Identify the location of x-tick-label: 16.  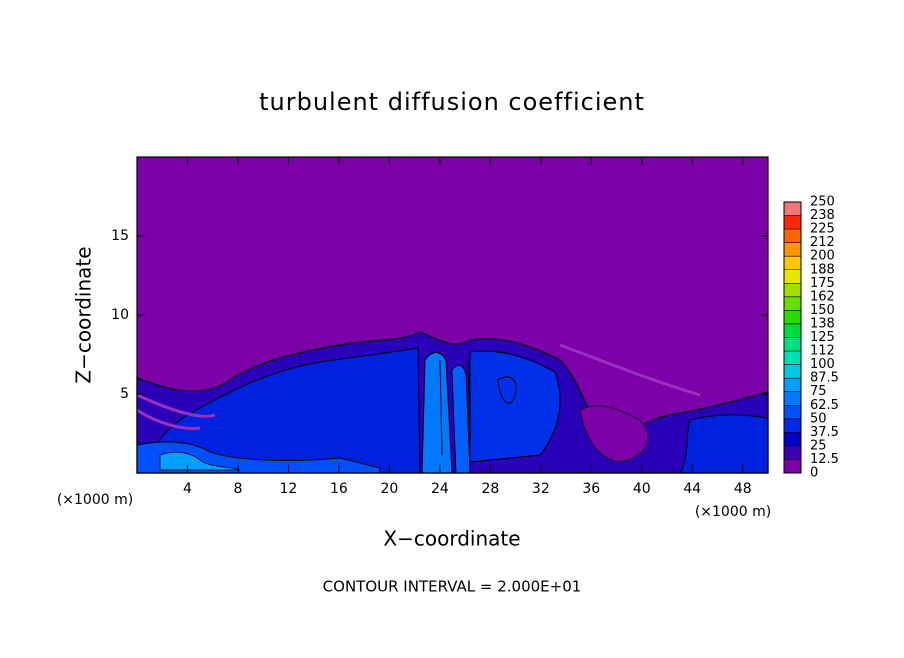
(339, 489).